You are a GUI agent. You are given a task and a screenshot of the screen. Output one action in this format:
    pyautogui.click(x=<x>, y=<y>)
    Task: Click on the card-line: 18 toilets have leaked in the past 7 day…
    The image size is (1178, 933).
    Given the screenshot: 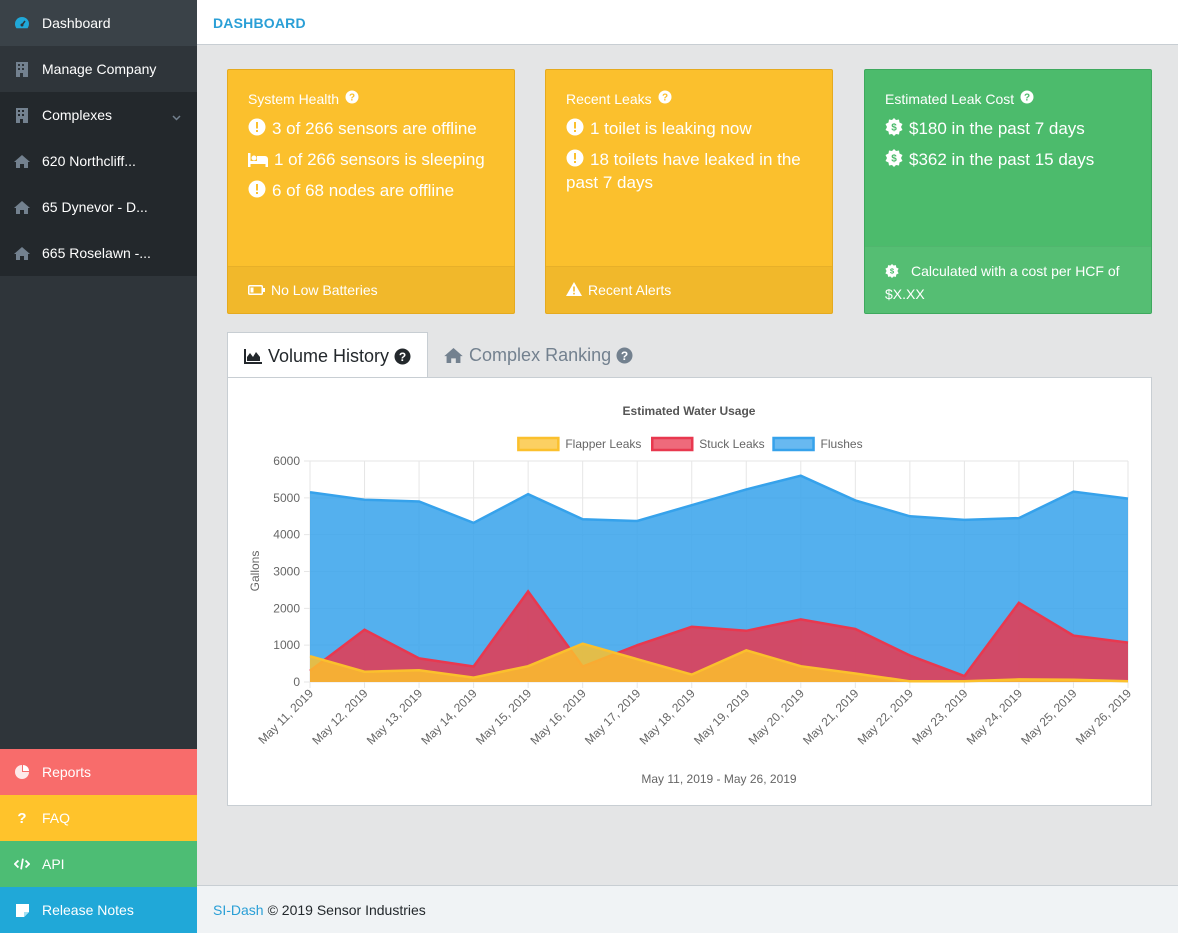 What is the action you would take?
    pyautogui.click(x=683, y=170)
    